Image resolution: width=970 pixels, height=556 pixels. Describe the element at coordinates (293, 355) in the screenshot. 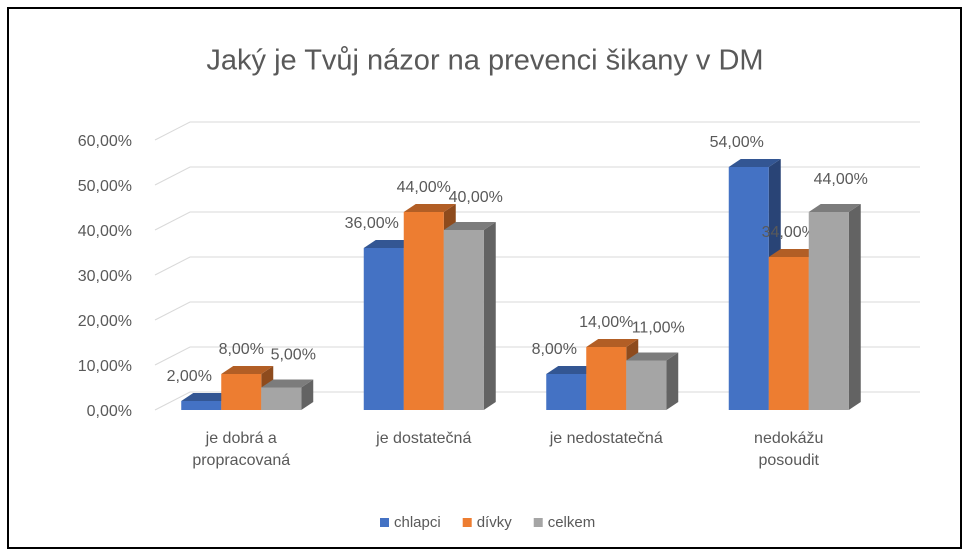

I see `data-label: 5,00%` at that location.